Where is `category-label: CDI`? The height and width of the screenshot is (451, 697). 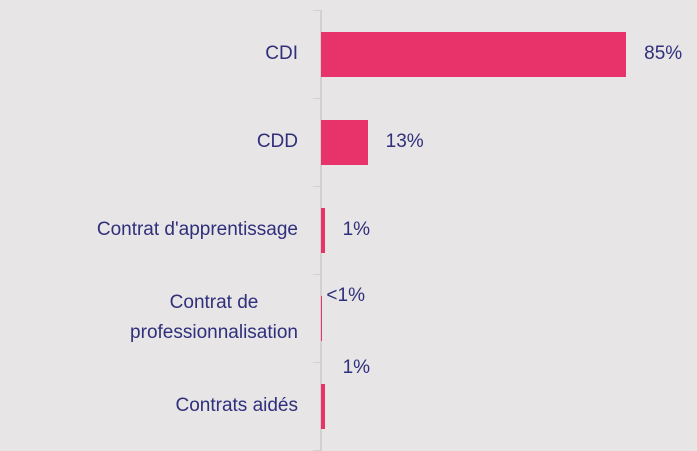 category-label: CDI is located at coordinates (281, 53).